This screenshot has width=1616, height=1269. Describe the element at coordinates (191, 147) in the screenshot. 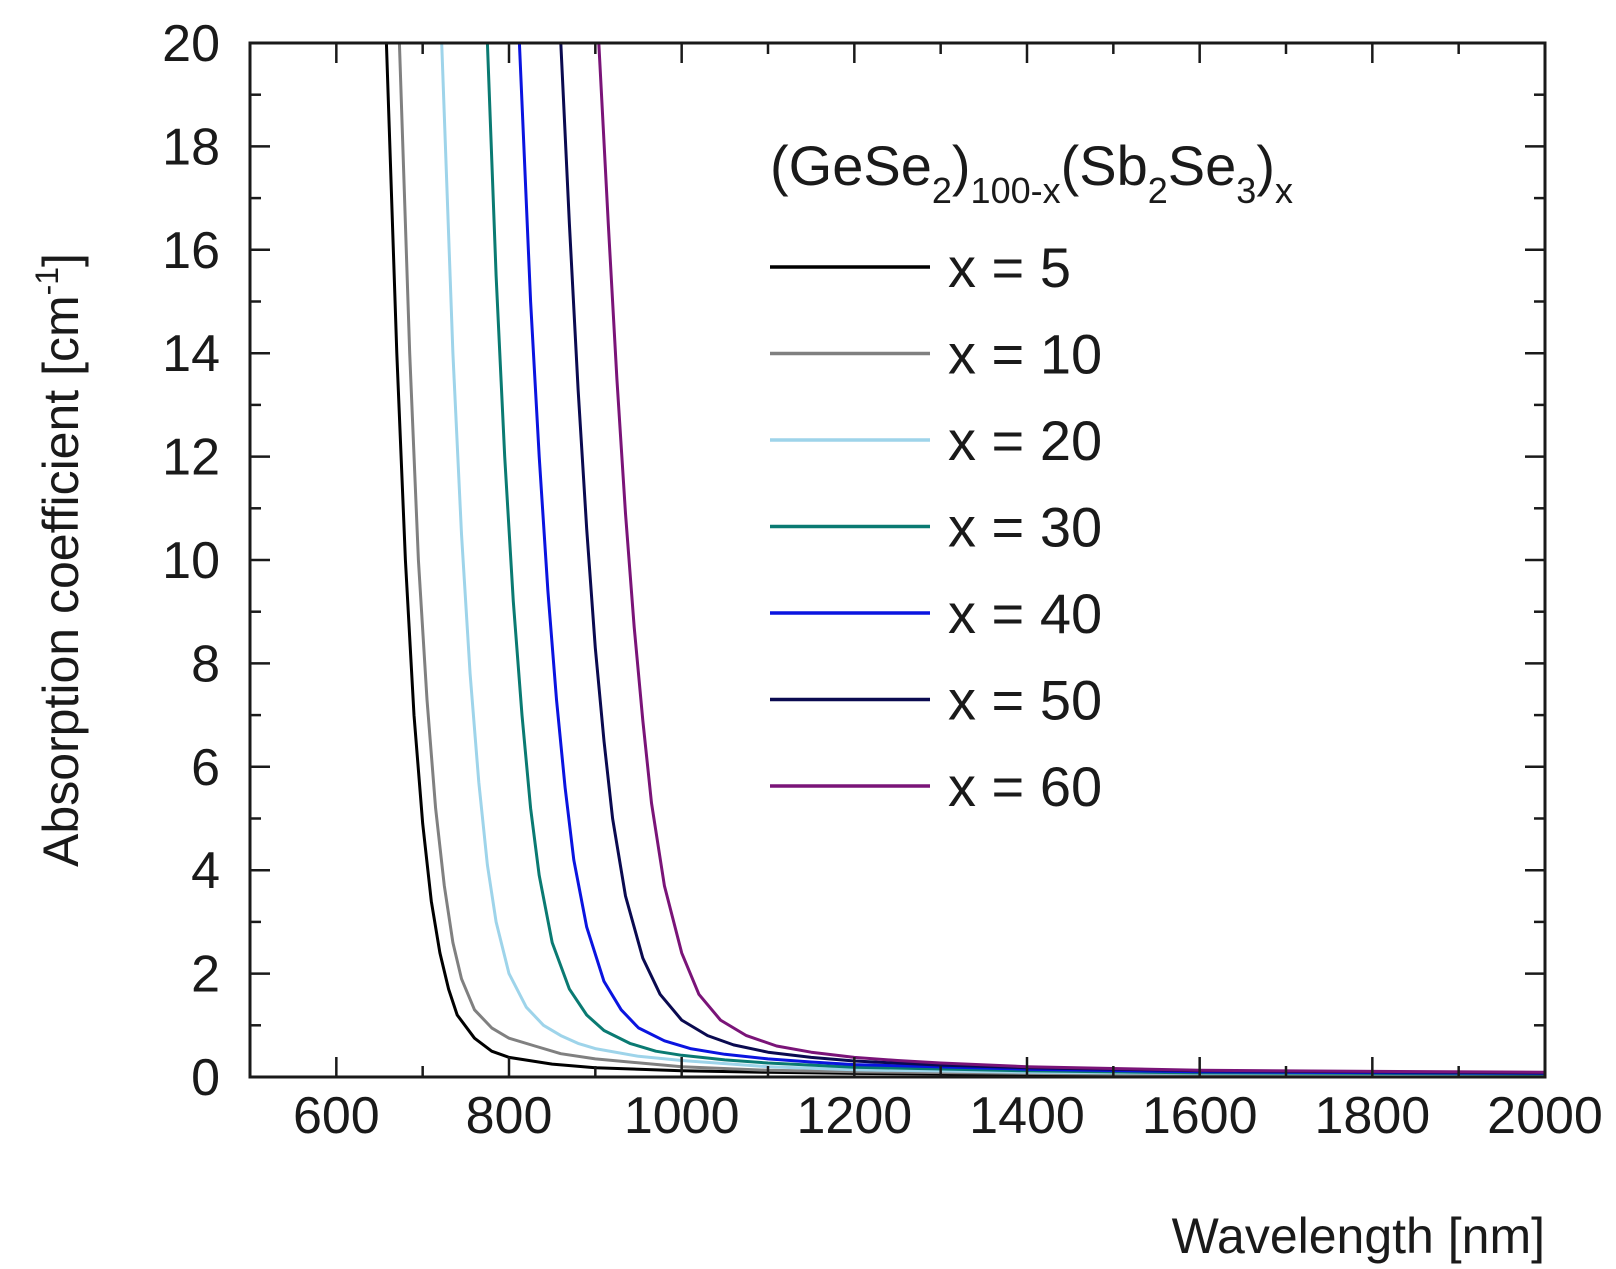

I see `y-tick-label: 18` at that location.